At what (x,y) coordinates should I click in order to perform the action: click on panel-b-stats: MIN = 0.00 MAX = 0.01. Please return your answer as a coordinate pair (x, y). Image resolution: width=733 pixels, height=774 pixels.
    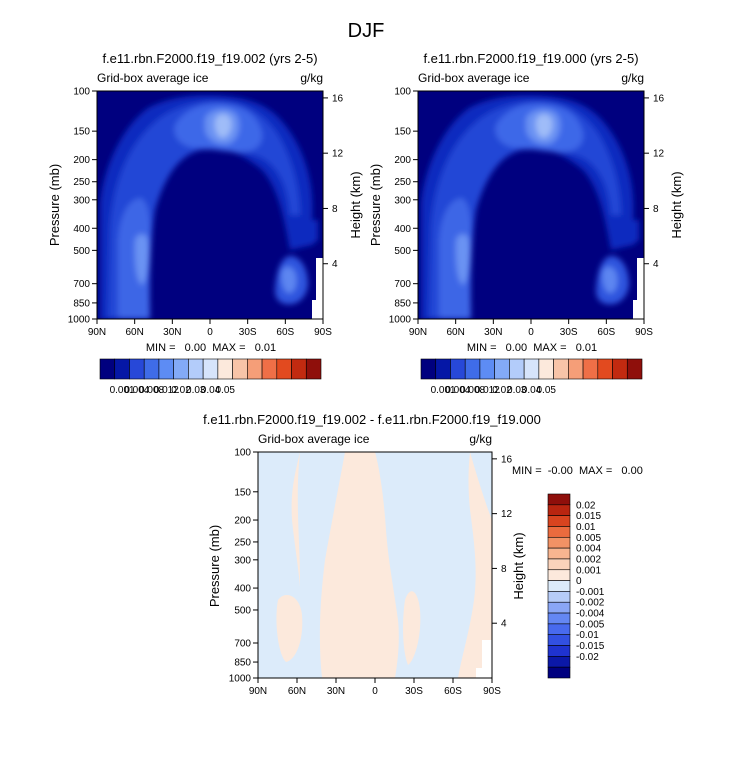
    Looking at the image, I should click on (532, 348).